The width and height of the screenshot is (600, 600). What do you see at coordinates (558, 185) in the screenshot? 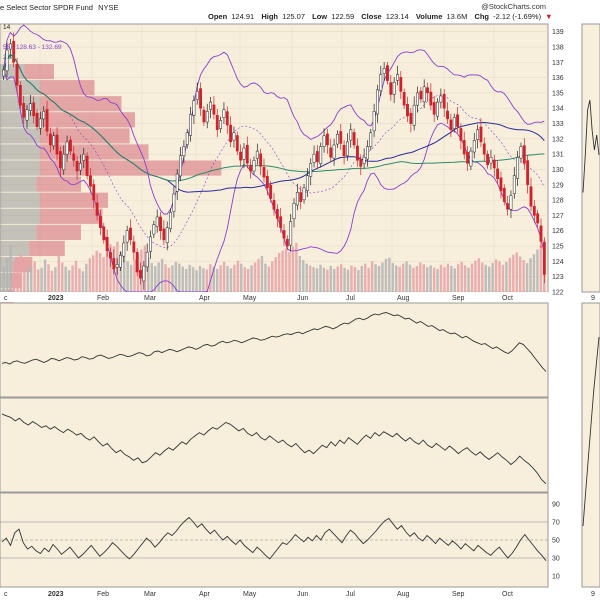
I see `price-tick-label: 129` at bounding box center [558, 185].